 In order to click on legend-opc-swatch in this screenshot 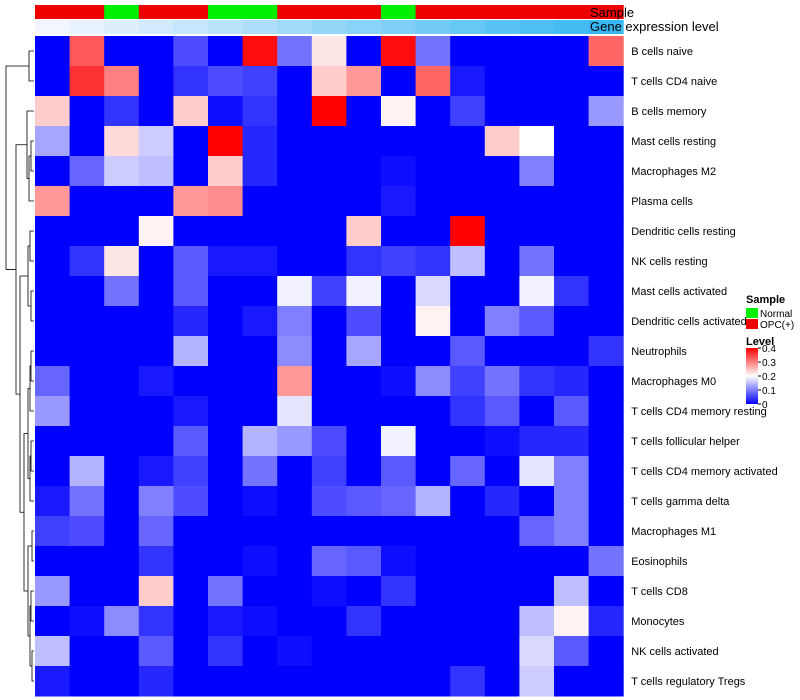, I will do `click(752, 324)`.